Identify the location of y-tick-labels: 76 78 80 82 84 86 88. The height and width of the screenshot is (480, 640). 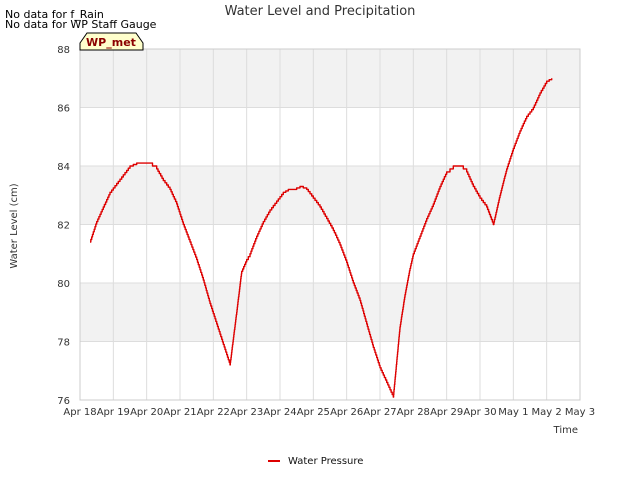
(63, 226).